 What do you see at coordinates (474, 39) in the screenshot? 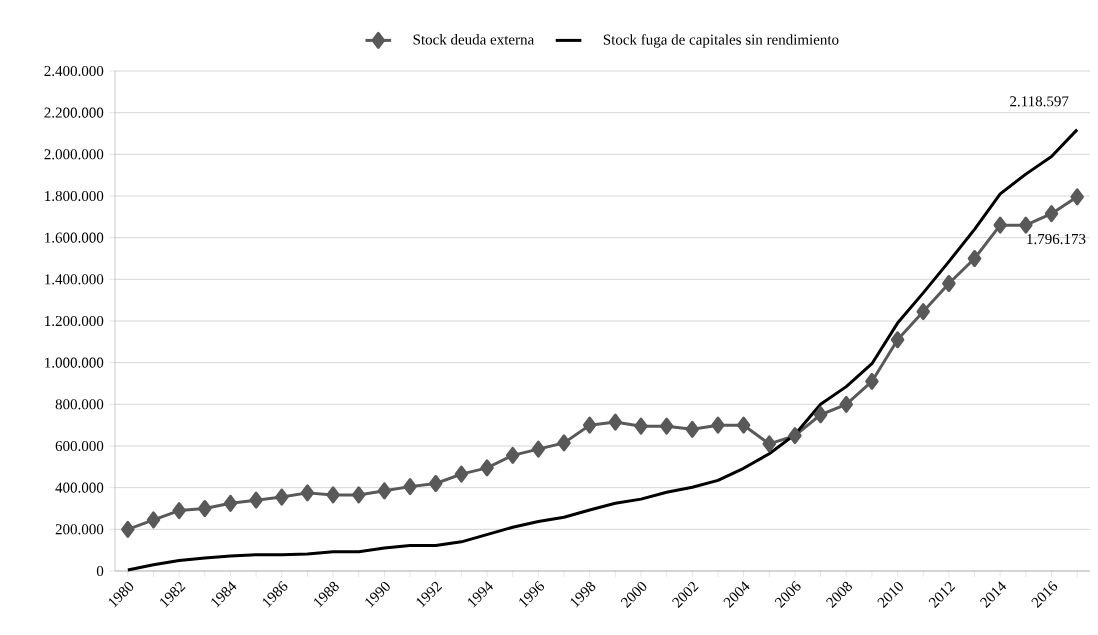
I see `legend-label: Stock deuda externa` at bounding box center [474, 39].